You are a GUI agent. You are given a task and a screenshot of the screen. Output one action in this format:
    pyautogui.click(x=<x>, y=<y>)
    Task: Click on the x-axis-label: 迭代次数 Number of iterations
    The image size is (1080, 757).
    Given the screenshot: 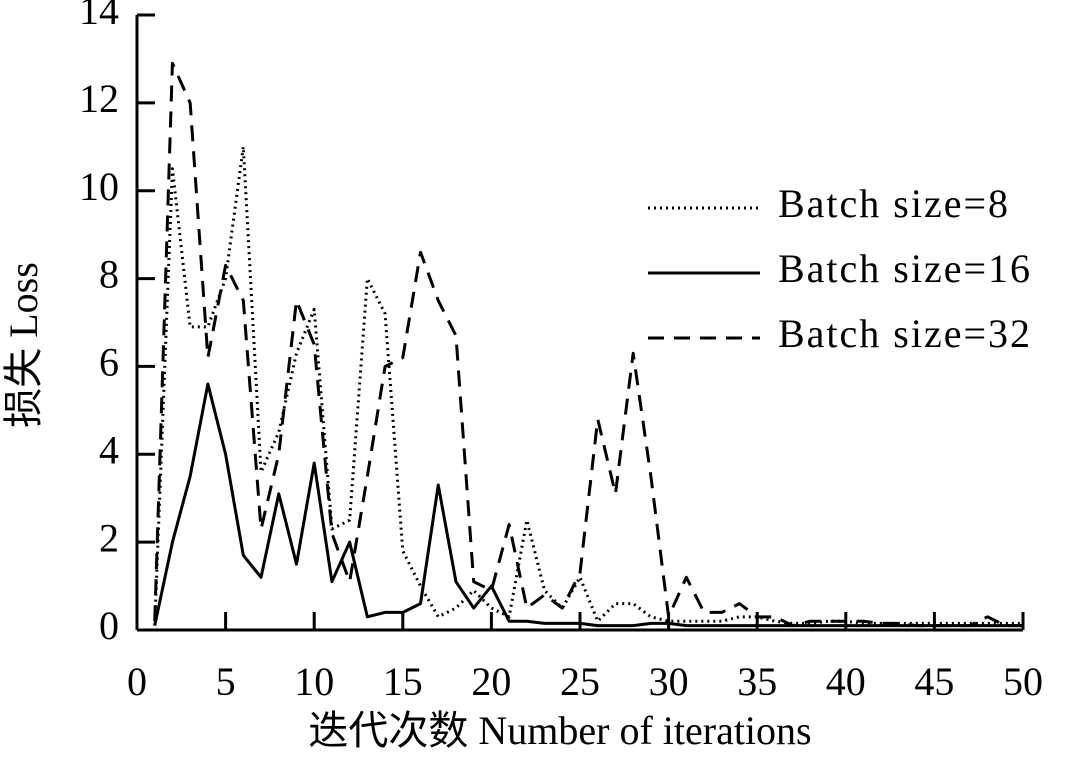 What is the action you would take?
    pyautogui.click(x=559, y=730)
    